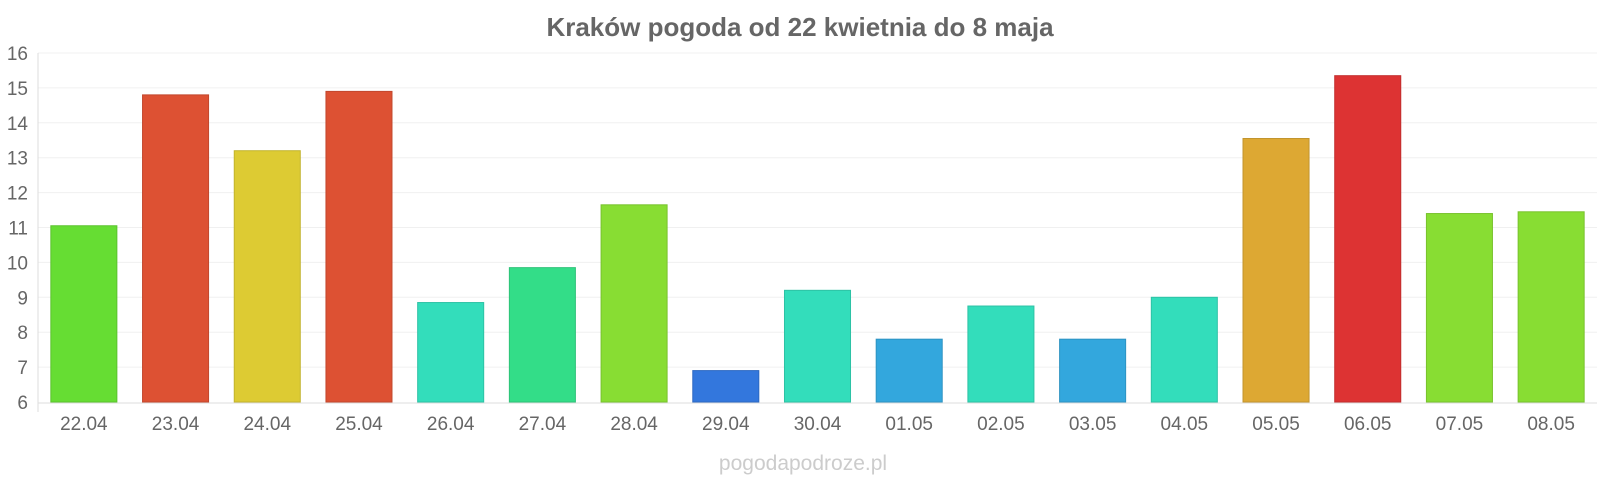  Describe the element at coordinates (1368, 424) in the screenshot. I see `x-tick-label: 06.05` at that location.